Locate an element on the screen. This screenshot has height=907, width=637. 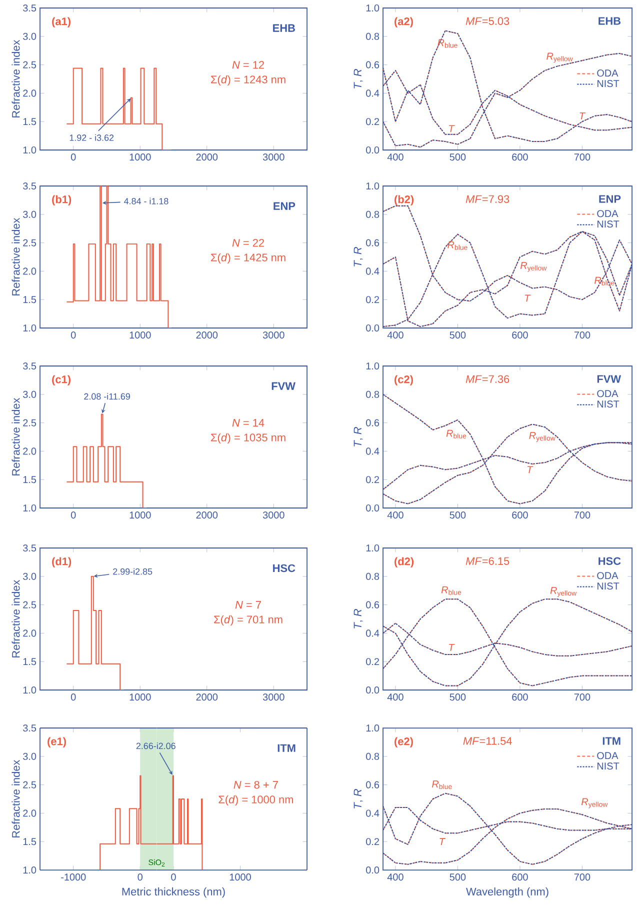
annotation: MF=7.93 is located at coordinates (488, 199).